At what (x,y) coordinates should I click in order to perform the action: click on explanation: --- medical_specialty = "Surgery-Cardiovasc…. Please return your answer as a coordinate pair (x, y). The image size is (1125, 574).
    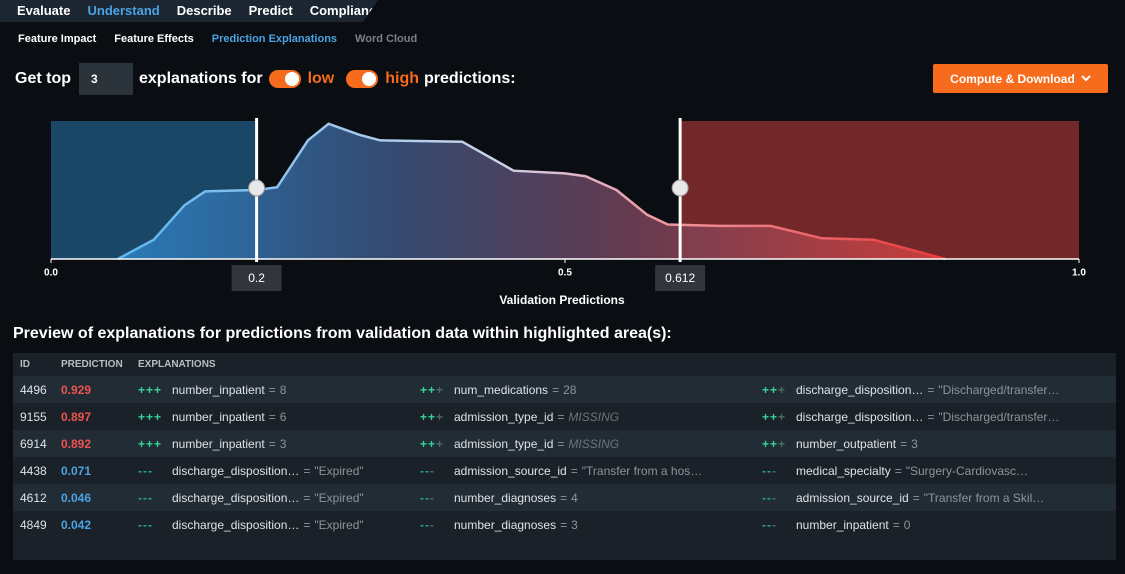
    Looking at the image, I should click on (895, 471).